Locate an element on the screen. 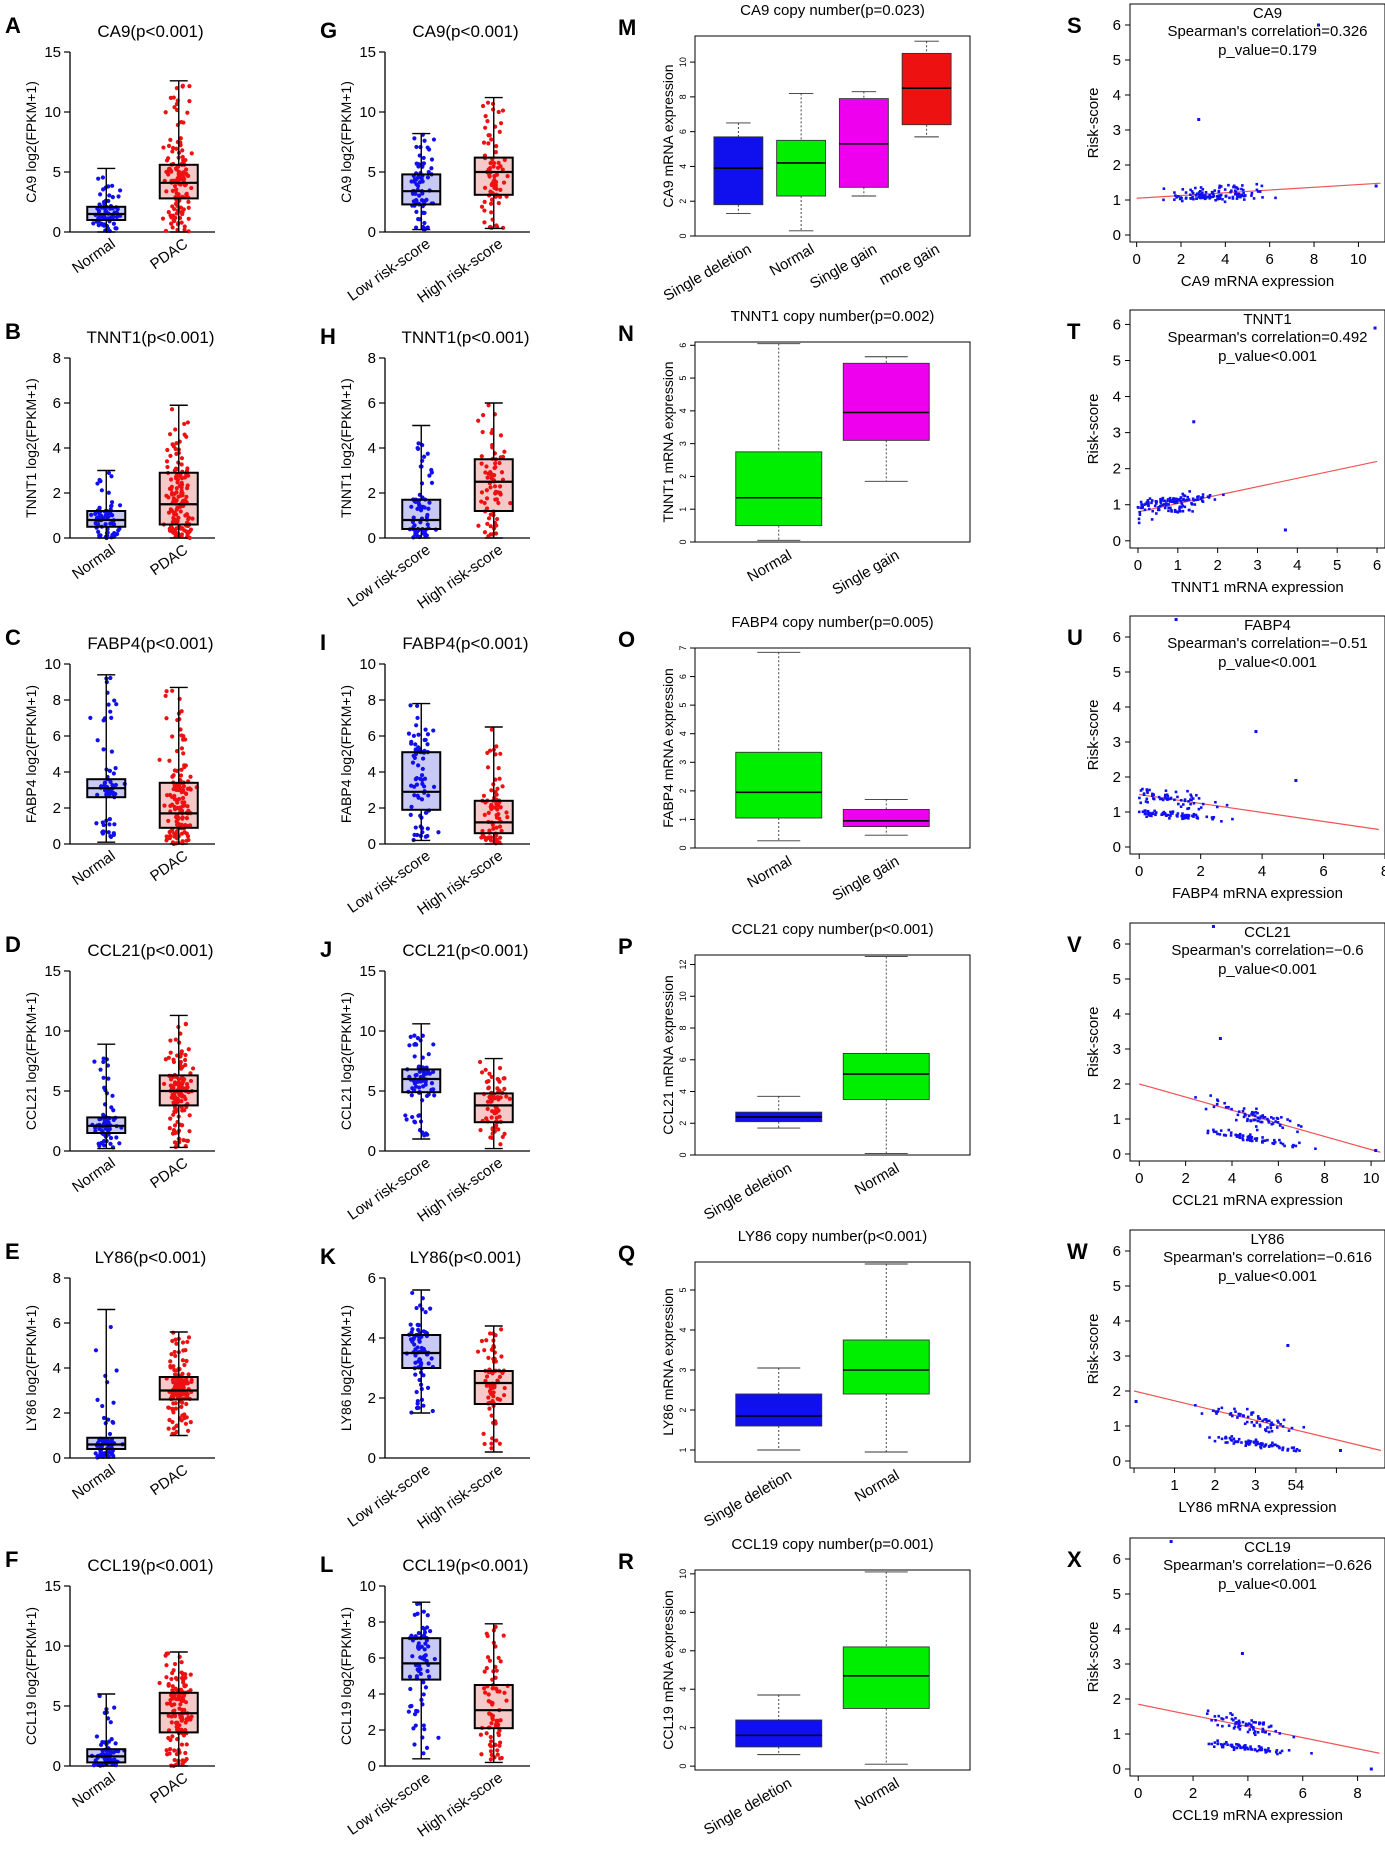 Image resolution: width=1385 pixels, height=1852 pixels. outlier-point is located at coordinates (1136, 1401).